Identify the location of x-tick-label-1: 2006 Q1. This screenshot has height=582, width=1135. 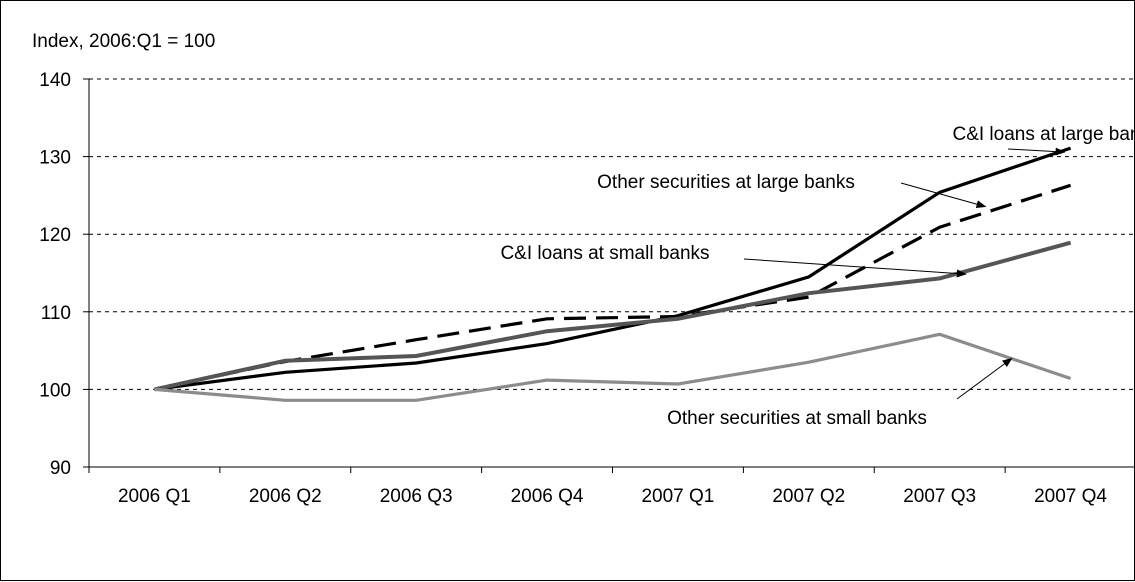
(154, 496).